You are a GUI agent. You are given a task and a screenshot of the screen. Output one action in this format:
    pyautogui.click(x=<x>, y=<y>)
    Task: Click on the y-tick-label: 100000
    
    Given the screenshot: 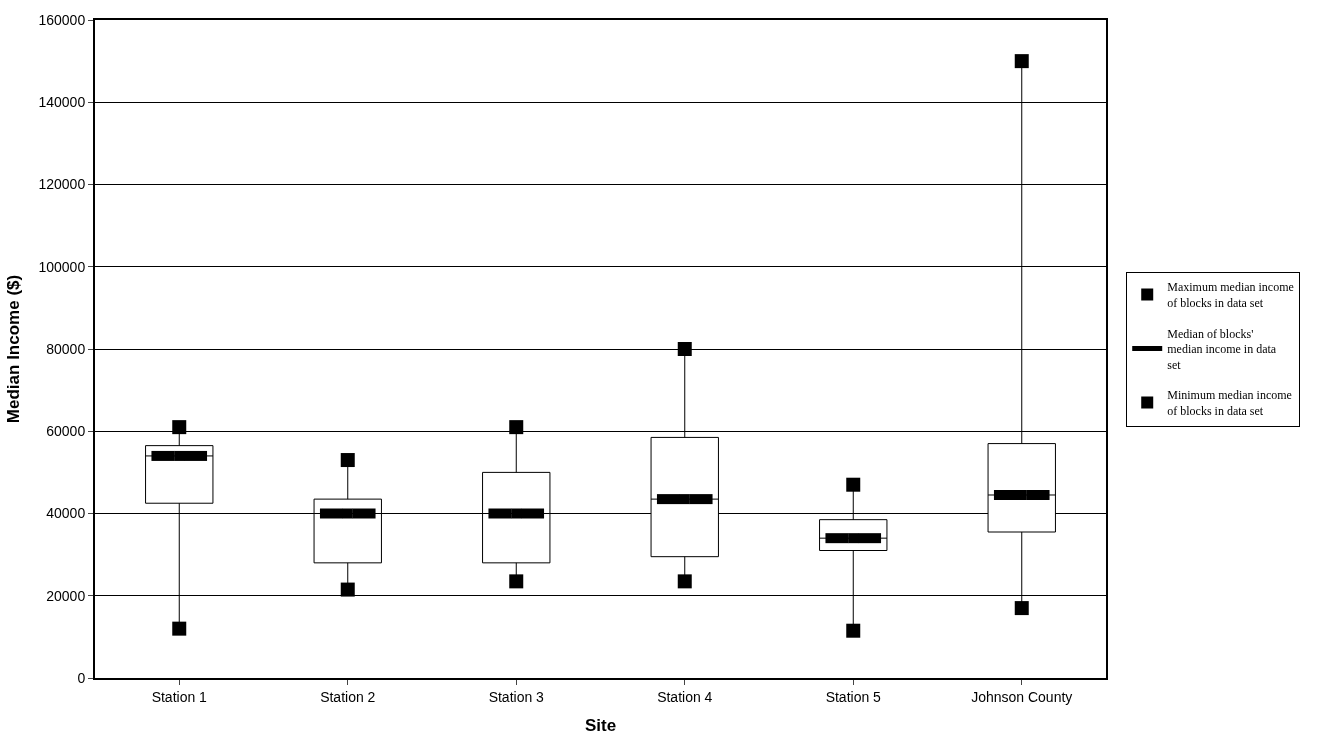 What is the action you would take?
    pyautogui.click(x=62, y=266)
    